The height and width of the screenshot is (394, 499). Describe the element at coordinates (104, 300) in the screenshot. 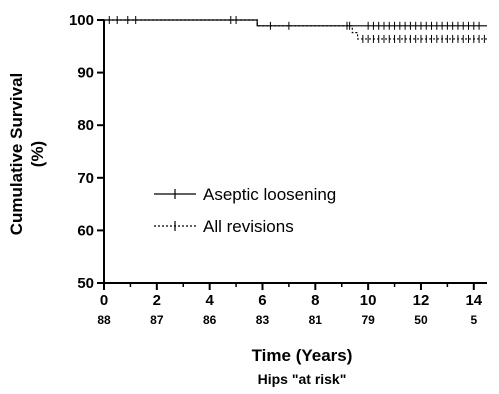

I see `x-tick-label: 0` at that location.